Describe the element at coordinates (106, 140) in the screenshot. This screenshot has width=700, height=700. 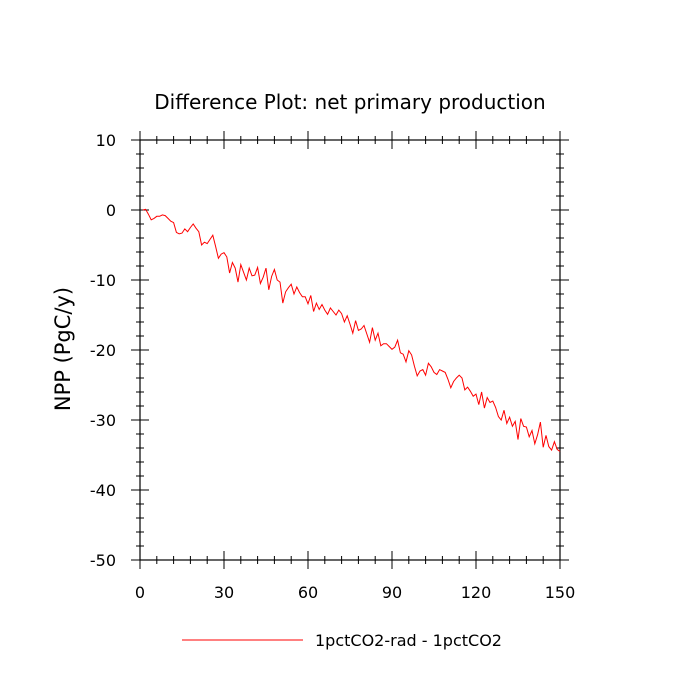
I see `y-tick-label: 10` at that location.